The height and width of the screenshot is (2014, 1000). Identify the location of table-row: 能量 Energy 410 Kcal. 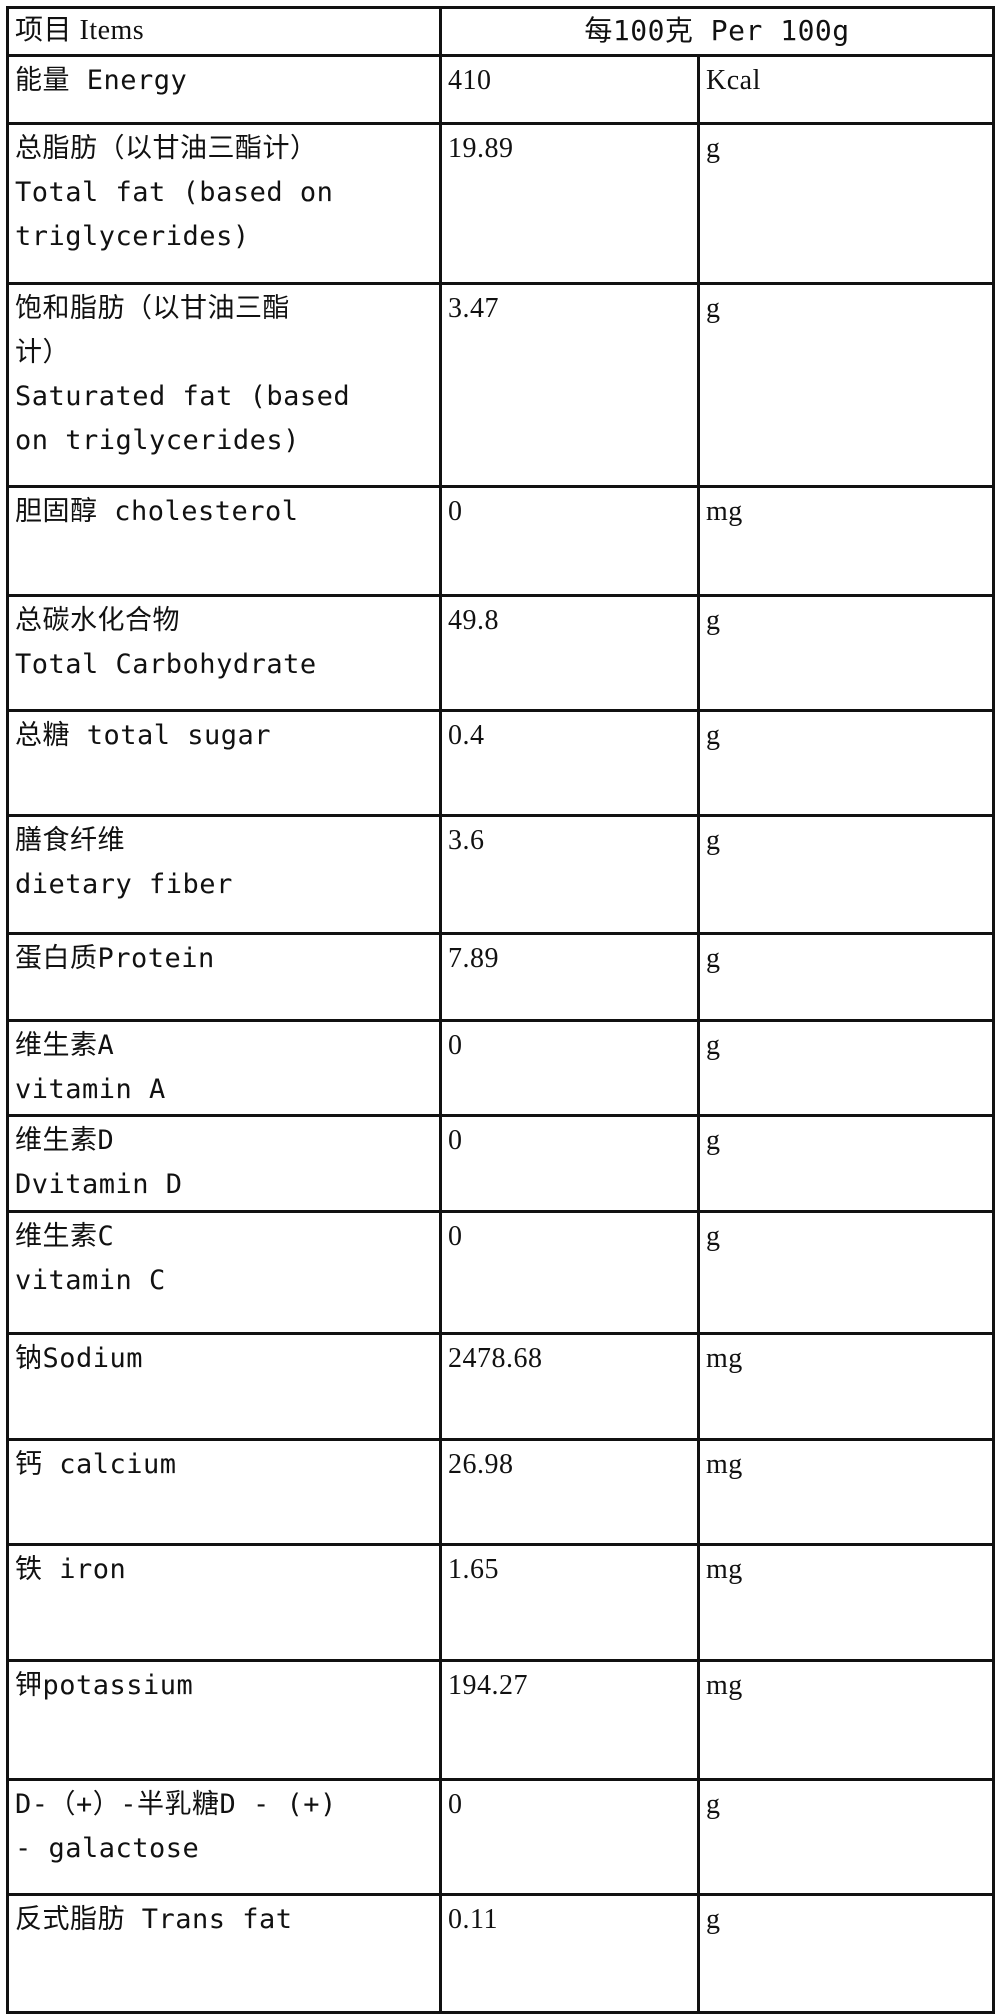
(501, 89).